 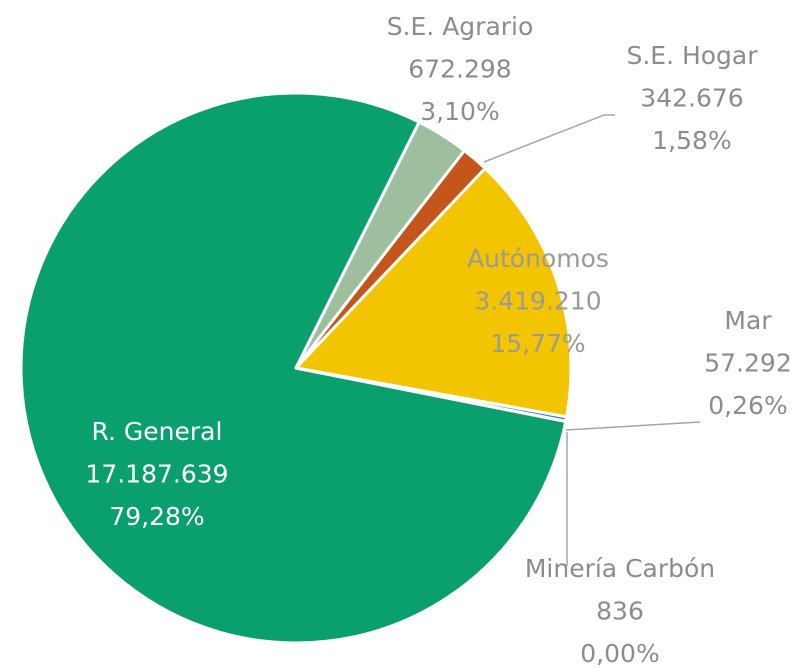 What do you see at coordinates (156, 516) in the screenshot?
I see `percent-label: 79,28%` at bounding box center [156, 516].